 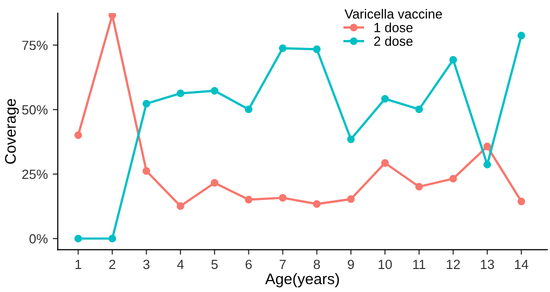 What do you see at coordinates (214, 265) in the screenshot?
I see `x-tick-label: 5` at bounding box center [214, 265].